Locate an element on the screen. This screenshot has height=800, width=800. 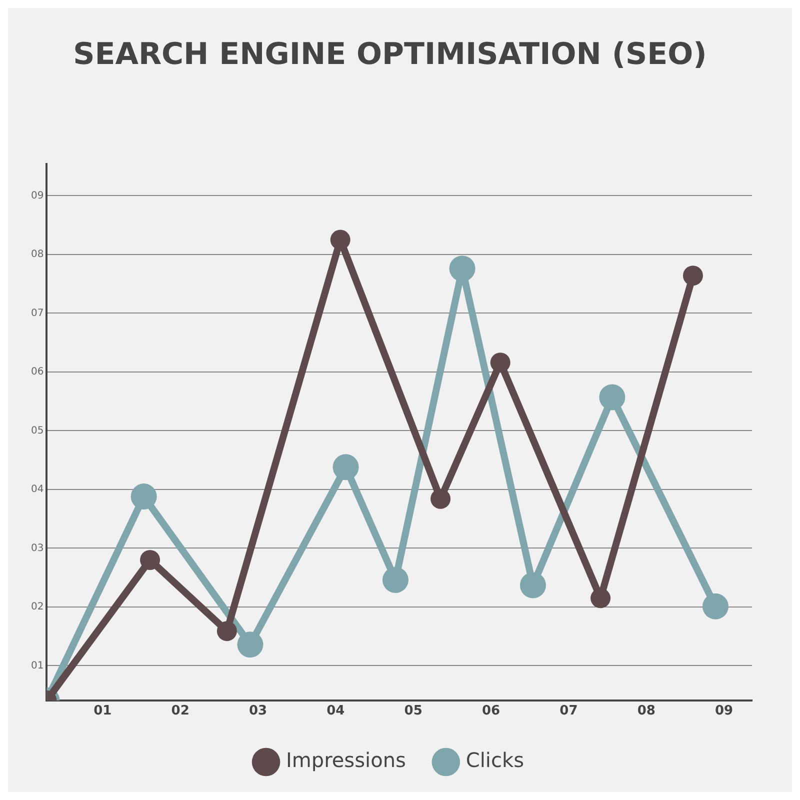
y-tick-label: 03 is located at coordinates (37, 548).